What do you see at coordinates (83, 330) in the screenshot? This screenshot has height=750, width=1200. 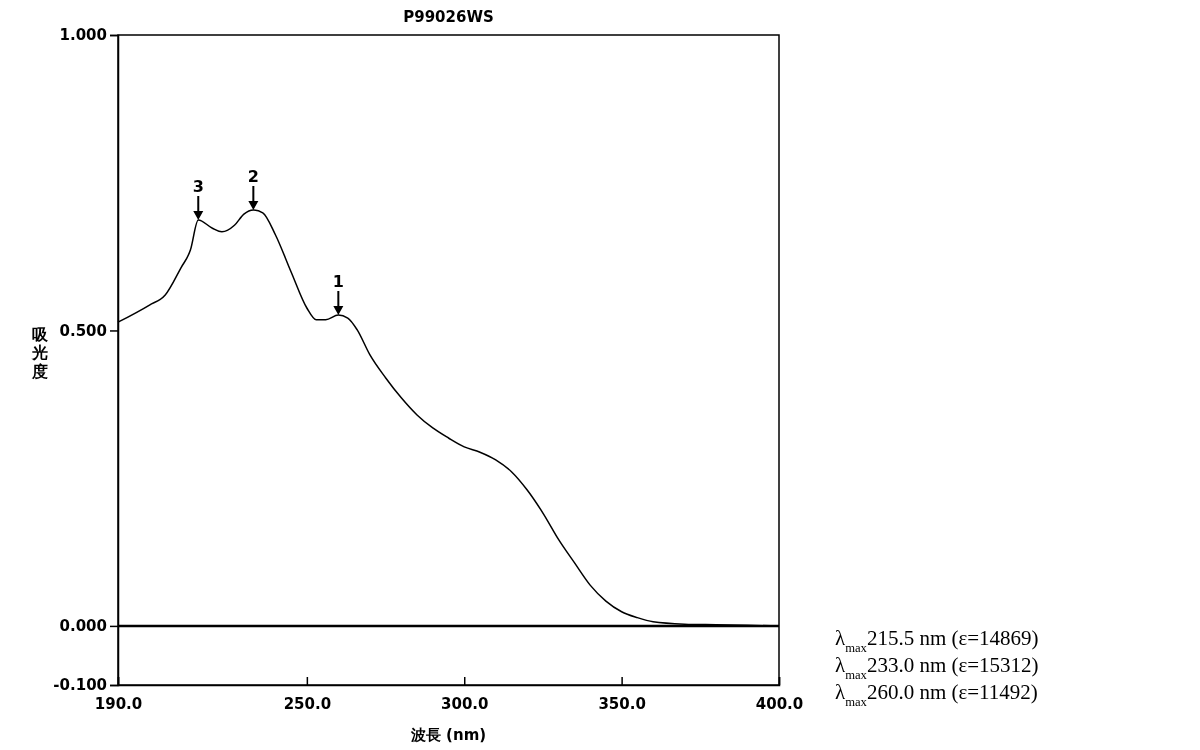 I see `y-tick-label: 0.500` at bounding box center [83, 330].